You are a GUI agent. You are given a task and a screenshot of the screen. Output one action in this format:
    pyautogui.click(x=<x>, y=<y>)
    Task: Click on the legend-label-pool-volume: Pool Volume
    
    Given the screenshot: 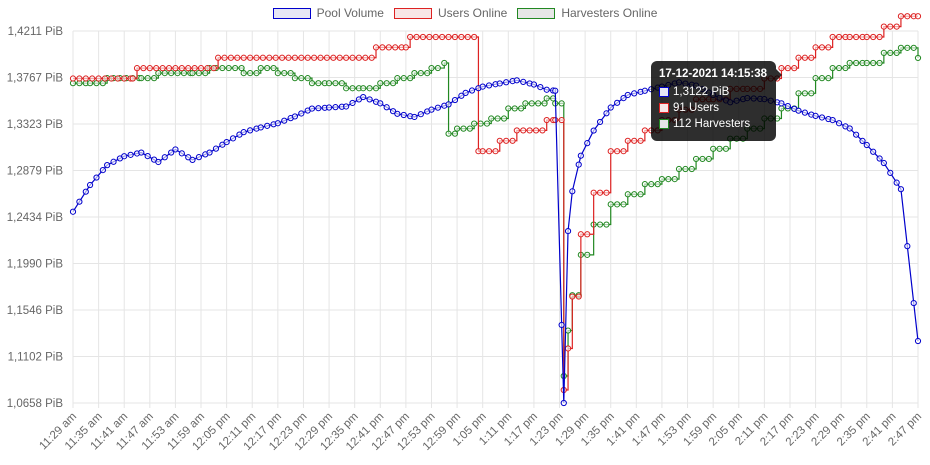 What is the action you would take?
    pyautogui.click(x=350, y=13)
    